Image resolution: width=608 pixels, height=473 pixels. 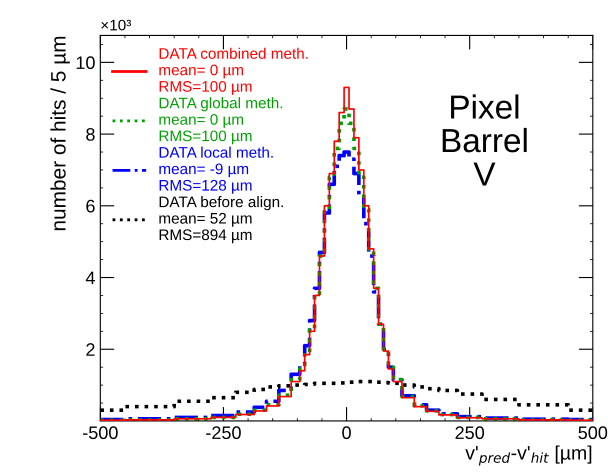 I want to click on legend-label: DATA before align. mean= 52 µm RMS=894 µm, so click(x=221, y=220).